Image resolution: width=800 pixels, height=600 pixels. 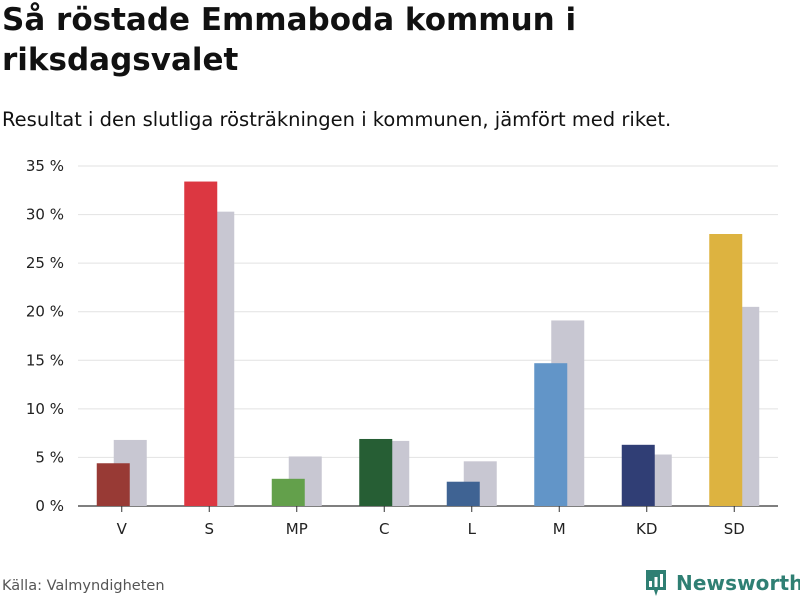 What do you see at coordinates (49, 457) in the screenshot?
I see `y-tick-label: 5 %` at bounding box center [49, 457].